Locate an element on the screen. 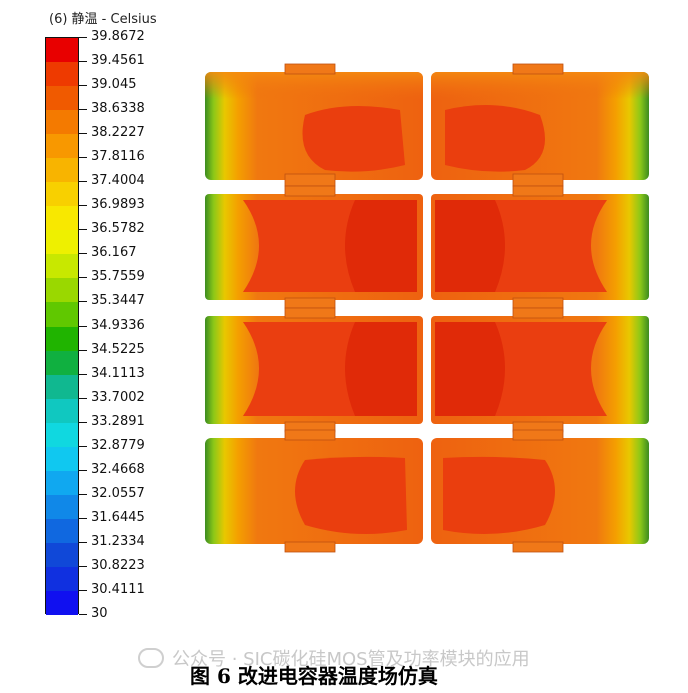 The image size is (688, 693). legend-tick-label: 36.9893 is located at coordinates (118, 205).